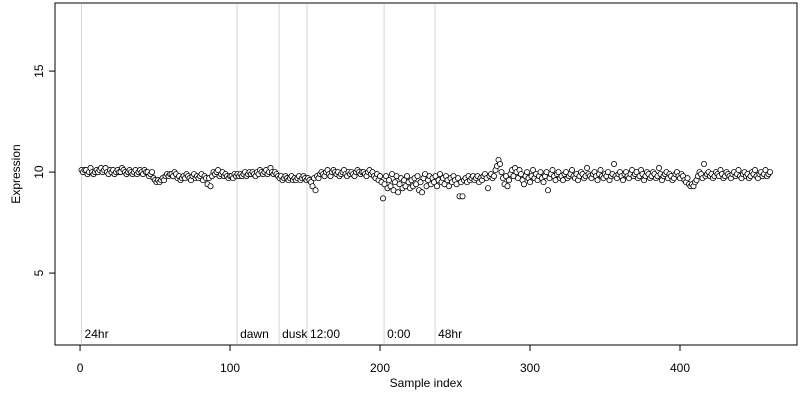  Describe the element at coordinates (426, 383) in the screenshot. I see `x-axis-label: Sample index` at that location.